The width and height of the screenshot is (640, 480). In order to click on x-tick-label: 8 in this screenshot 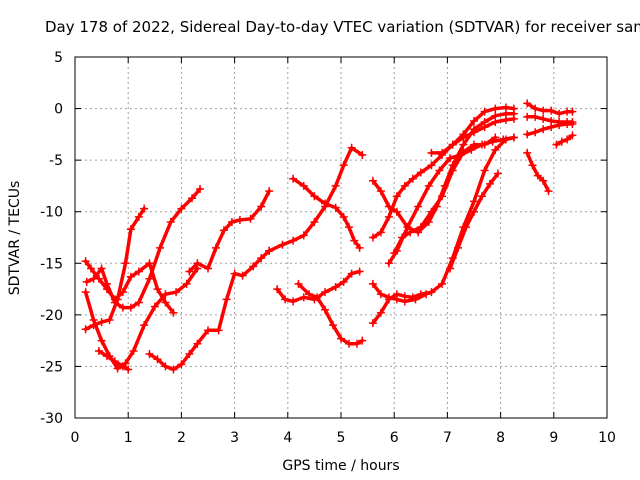, I will do `click(500, 438)`.